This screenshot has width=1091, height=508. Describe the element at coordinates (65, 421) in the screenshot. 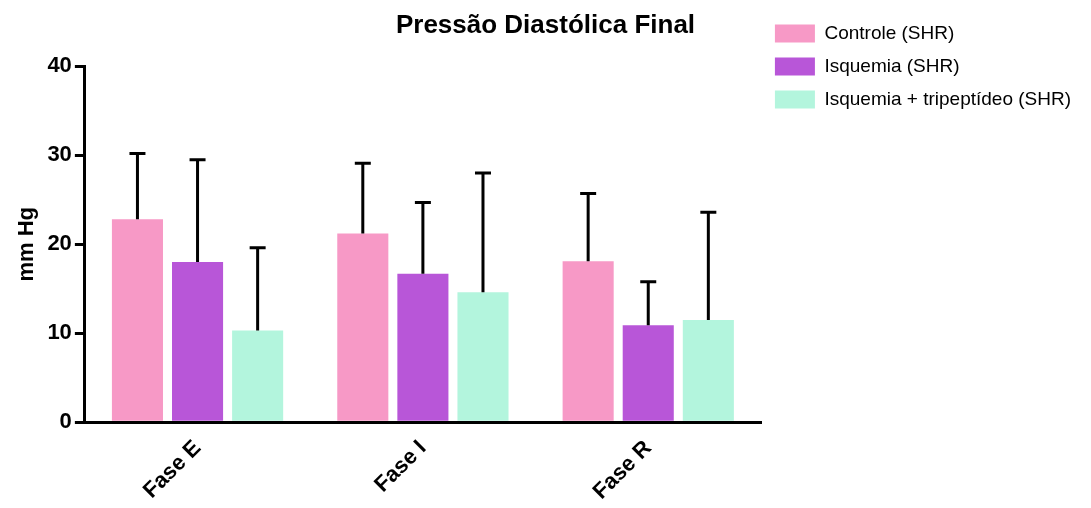

I see `y-tick-label: 0` at that location.